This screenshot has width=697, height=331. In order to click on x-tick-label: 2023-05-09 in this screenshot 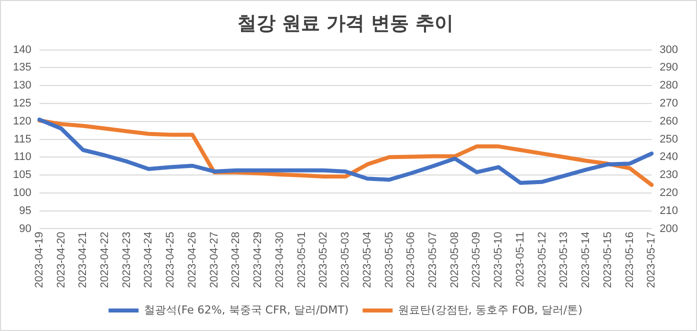, I will do `click(476, 260)`.